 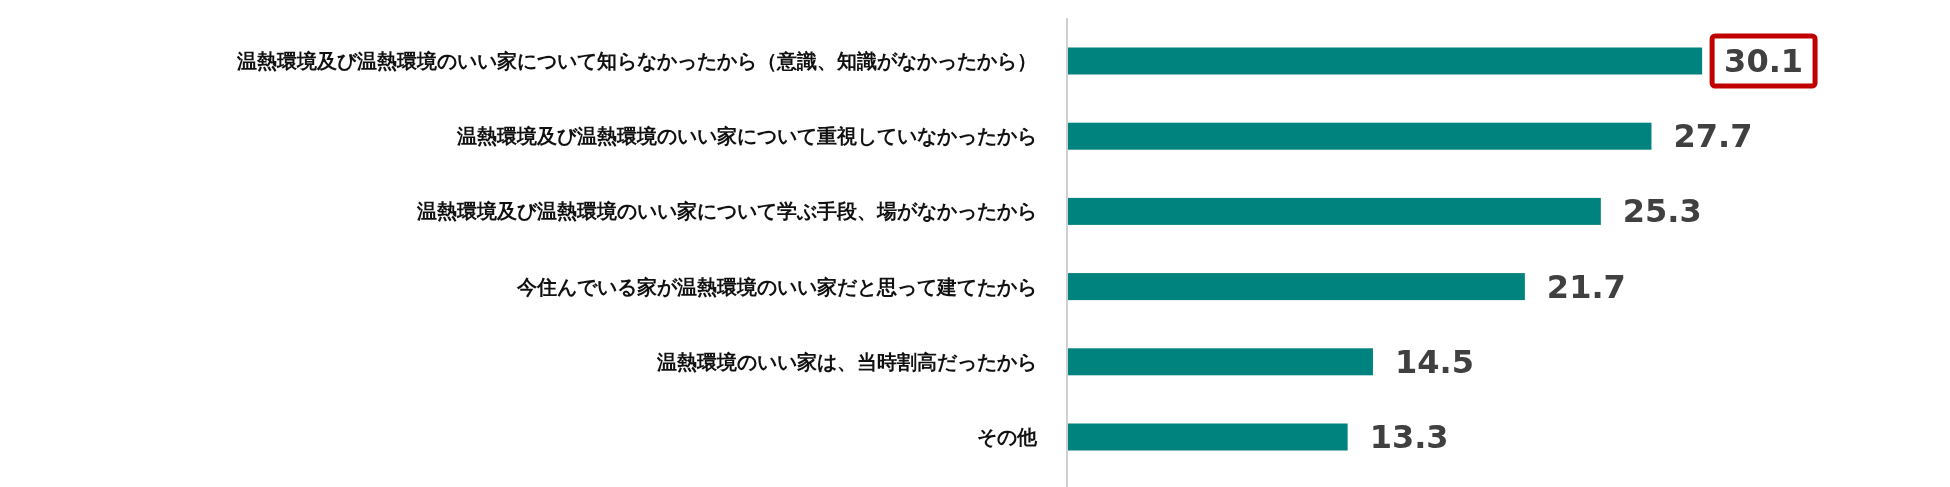 I want to click on y-tick-label: その他, so click(x=1007, y=437).